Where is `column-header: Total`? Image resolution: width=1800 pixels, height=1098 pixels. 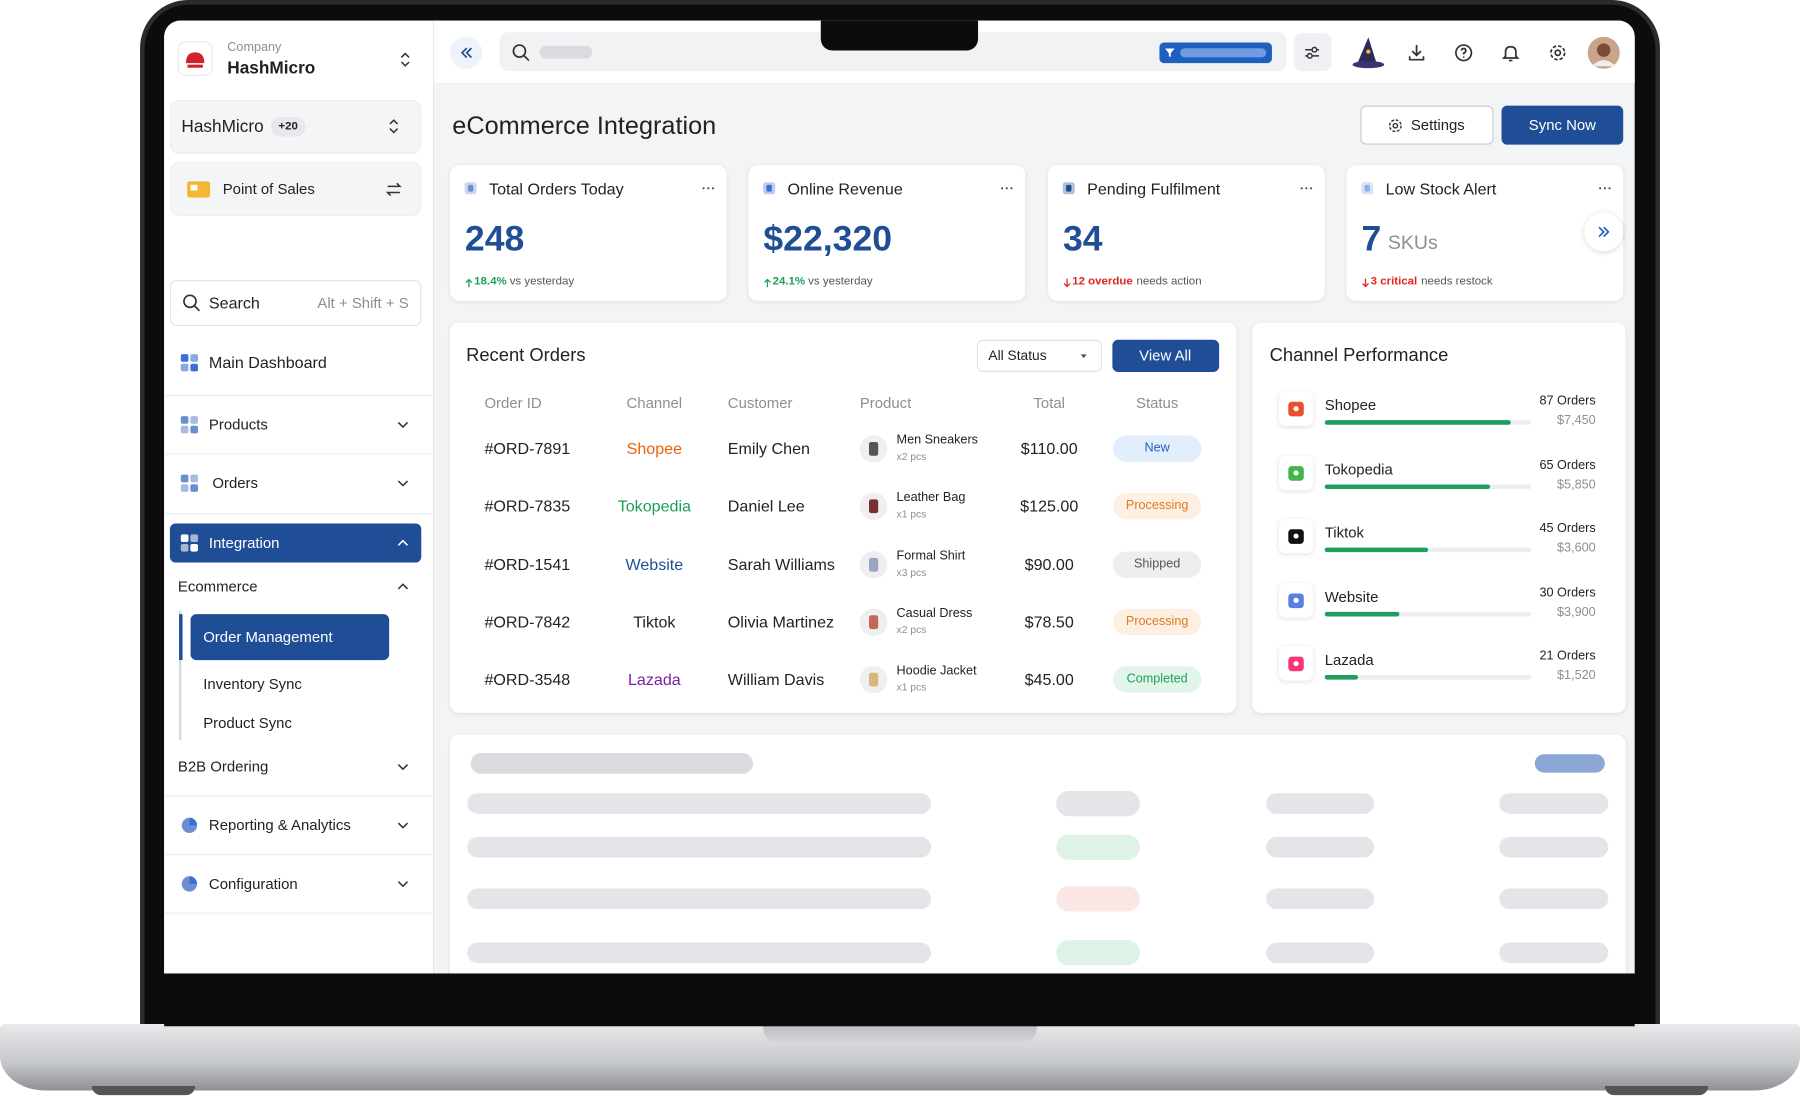 column-header: Total is located at coordinates (1049, 402).